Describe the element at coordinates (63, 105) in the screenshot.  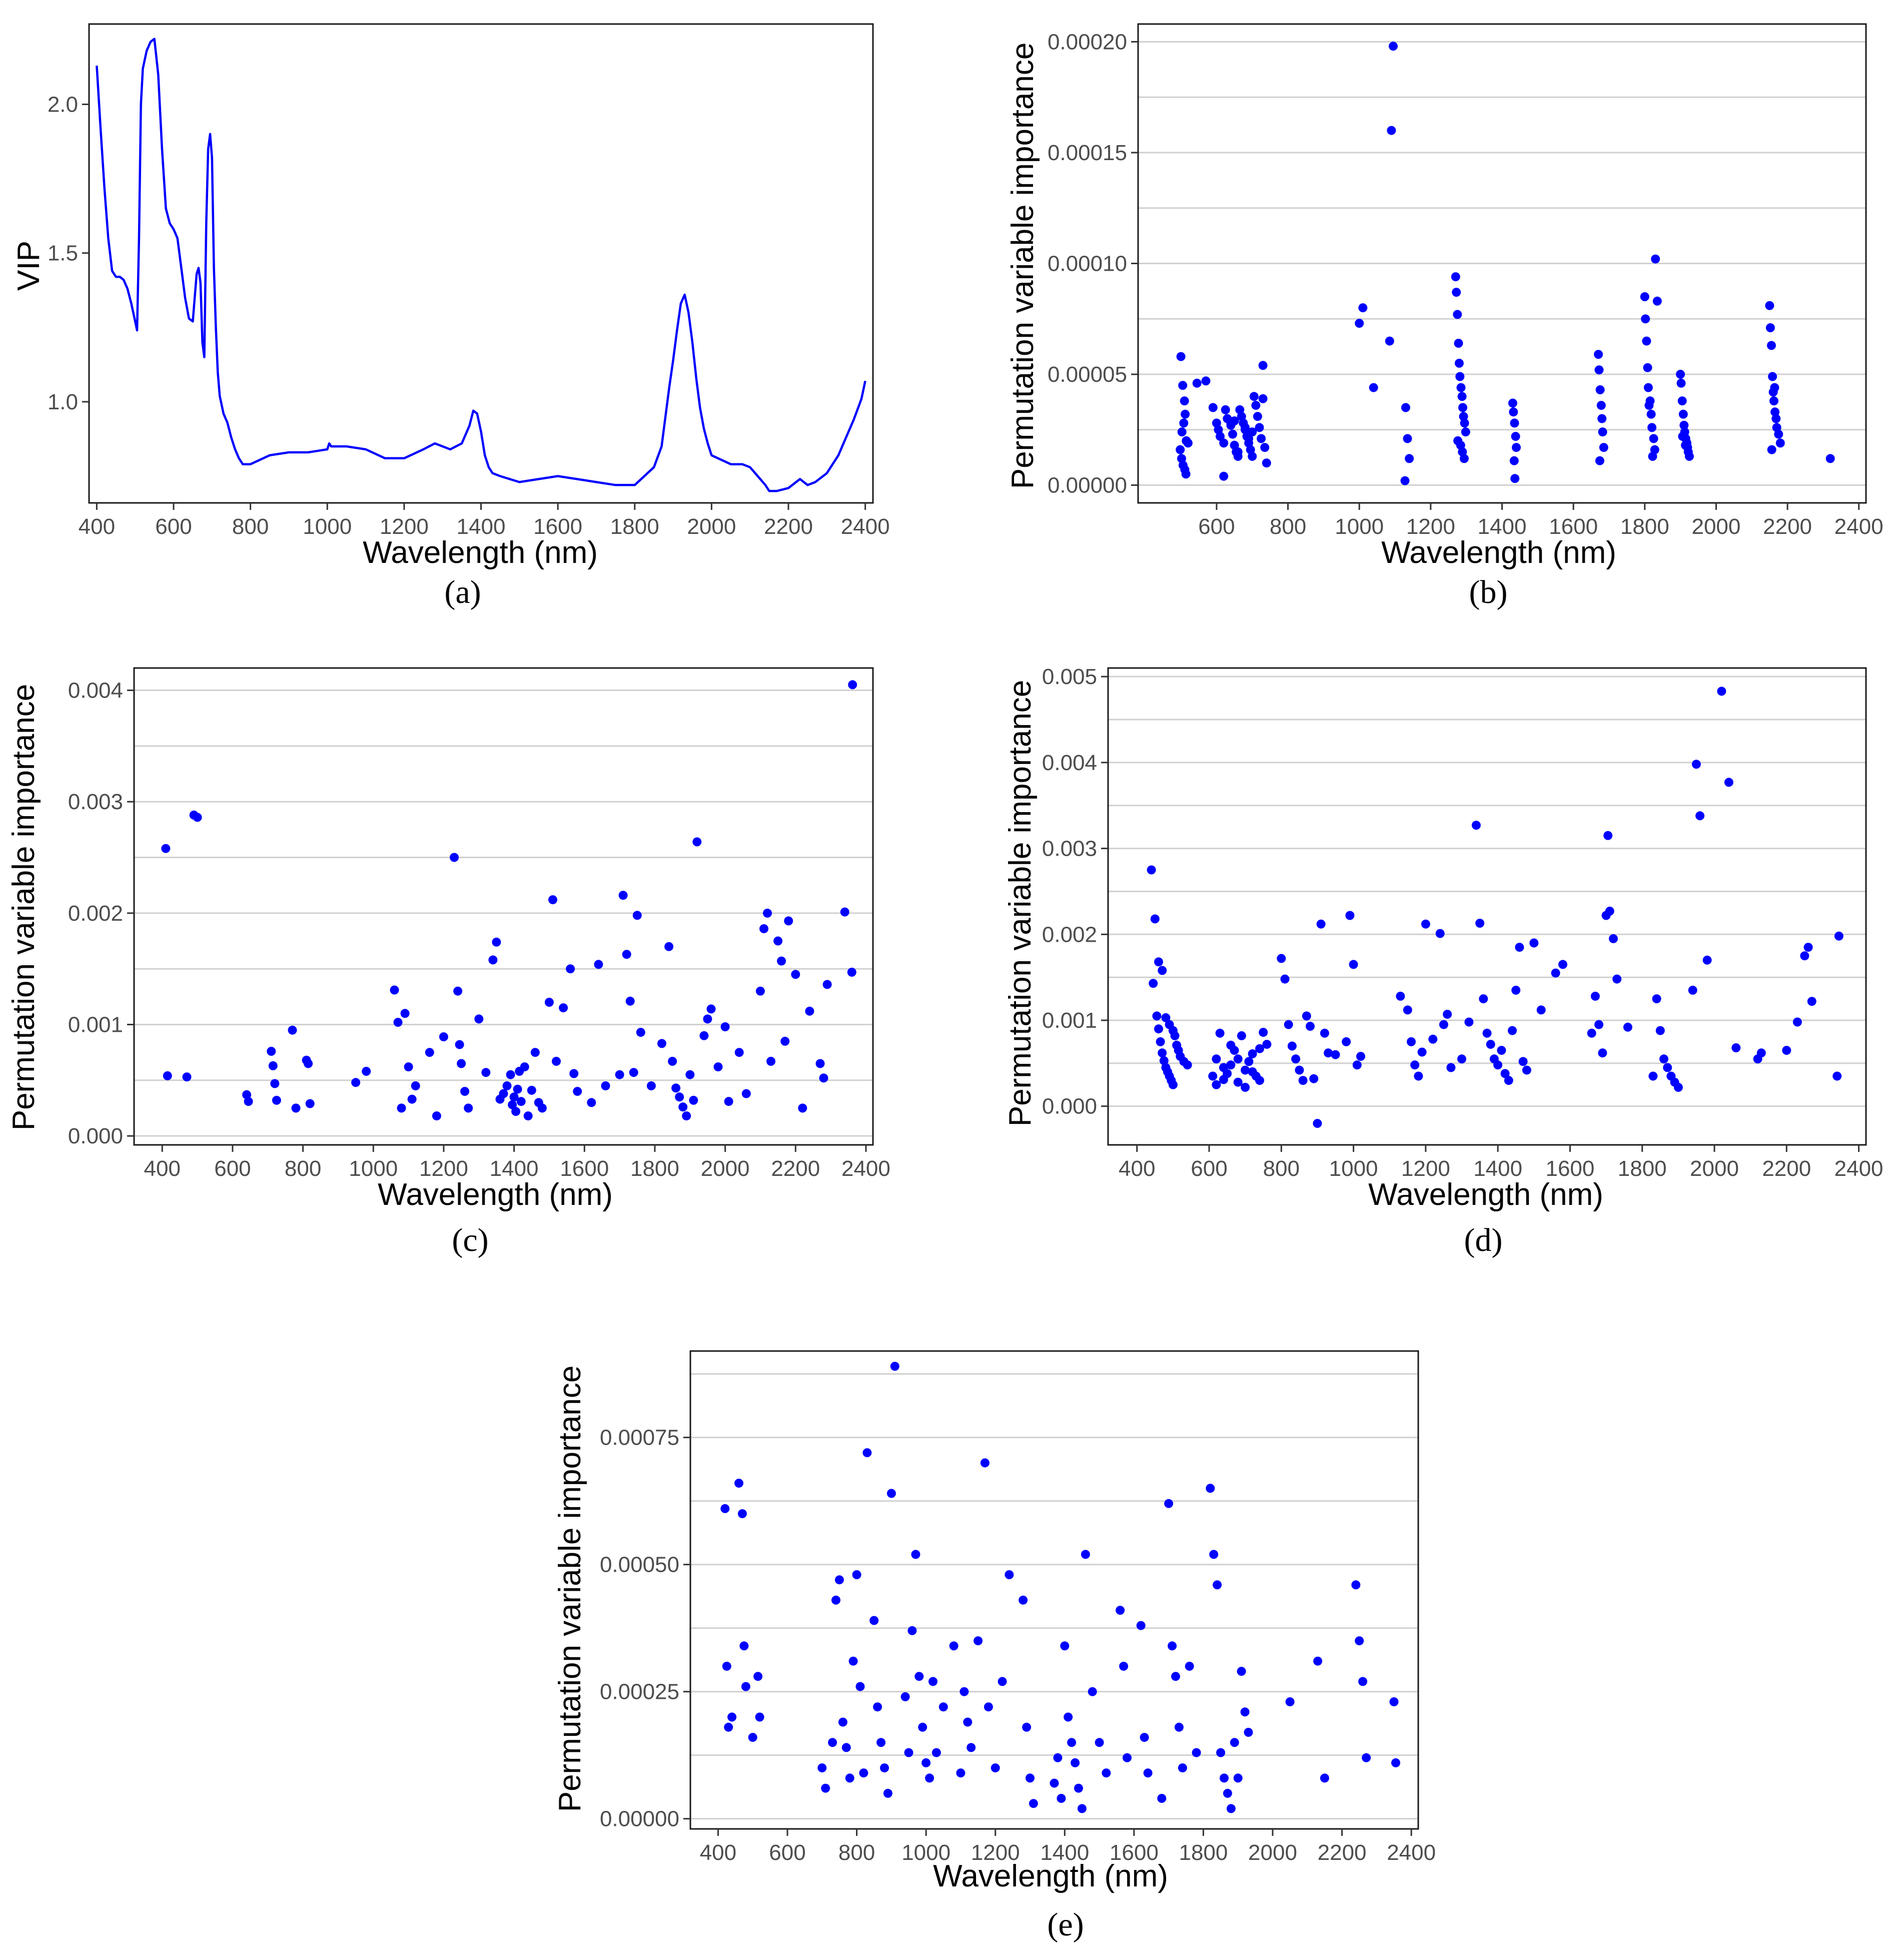
I see `panel-a-y-tick-label: 2.0` at that location.